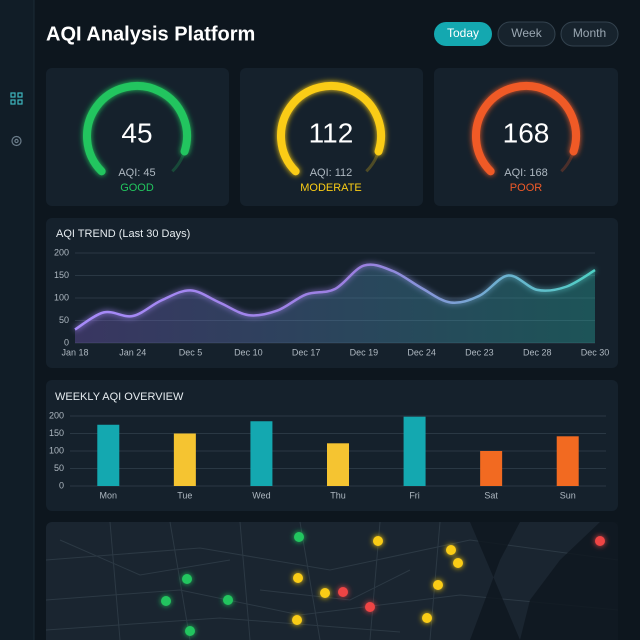 The height and width of the screenshot is (640, 640). What do you see at coordinates (184, 495) in the screenshot?
I see `x-tick-label: Tue` at bounding box center [184, 495].